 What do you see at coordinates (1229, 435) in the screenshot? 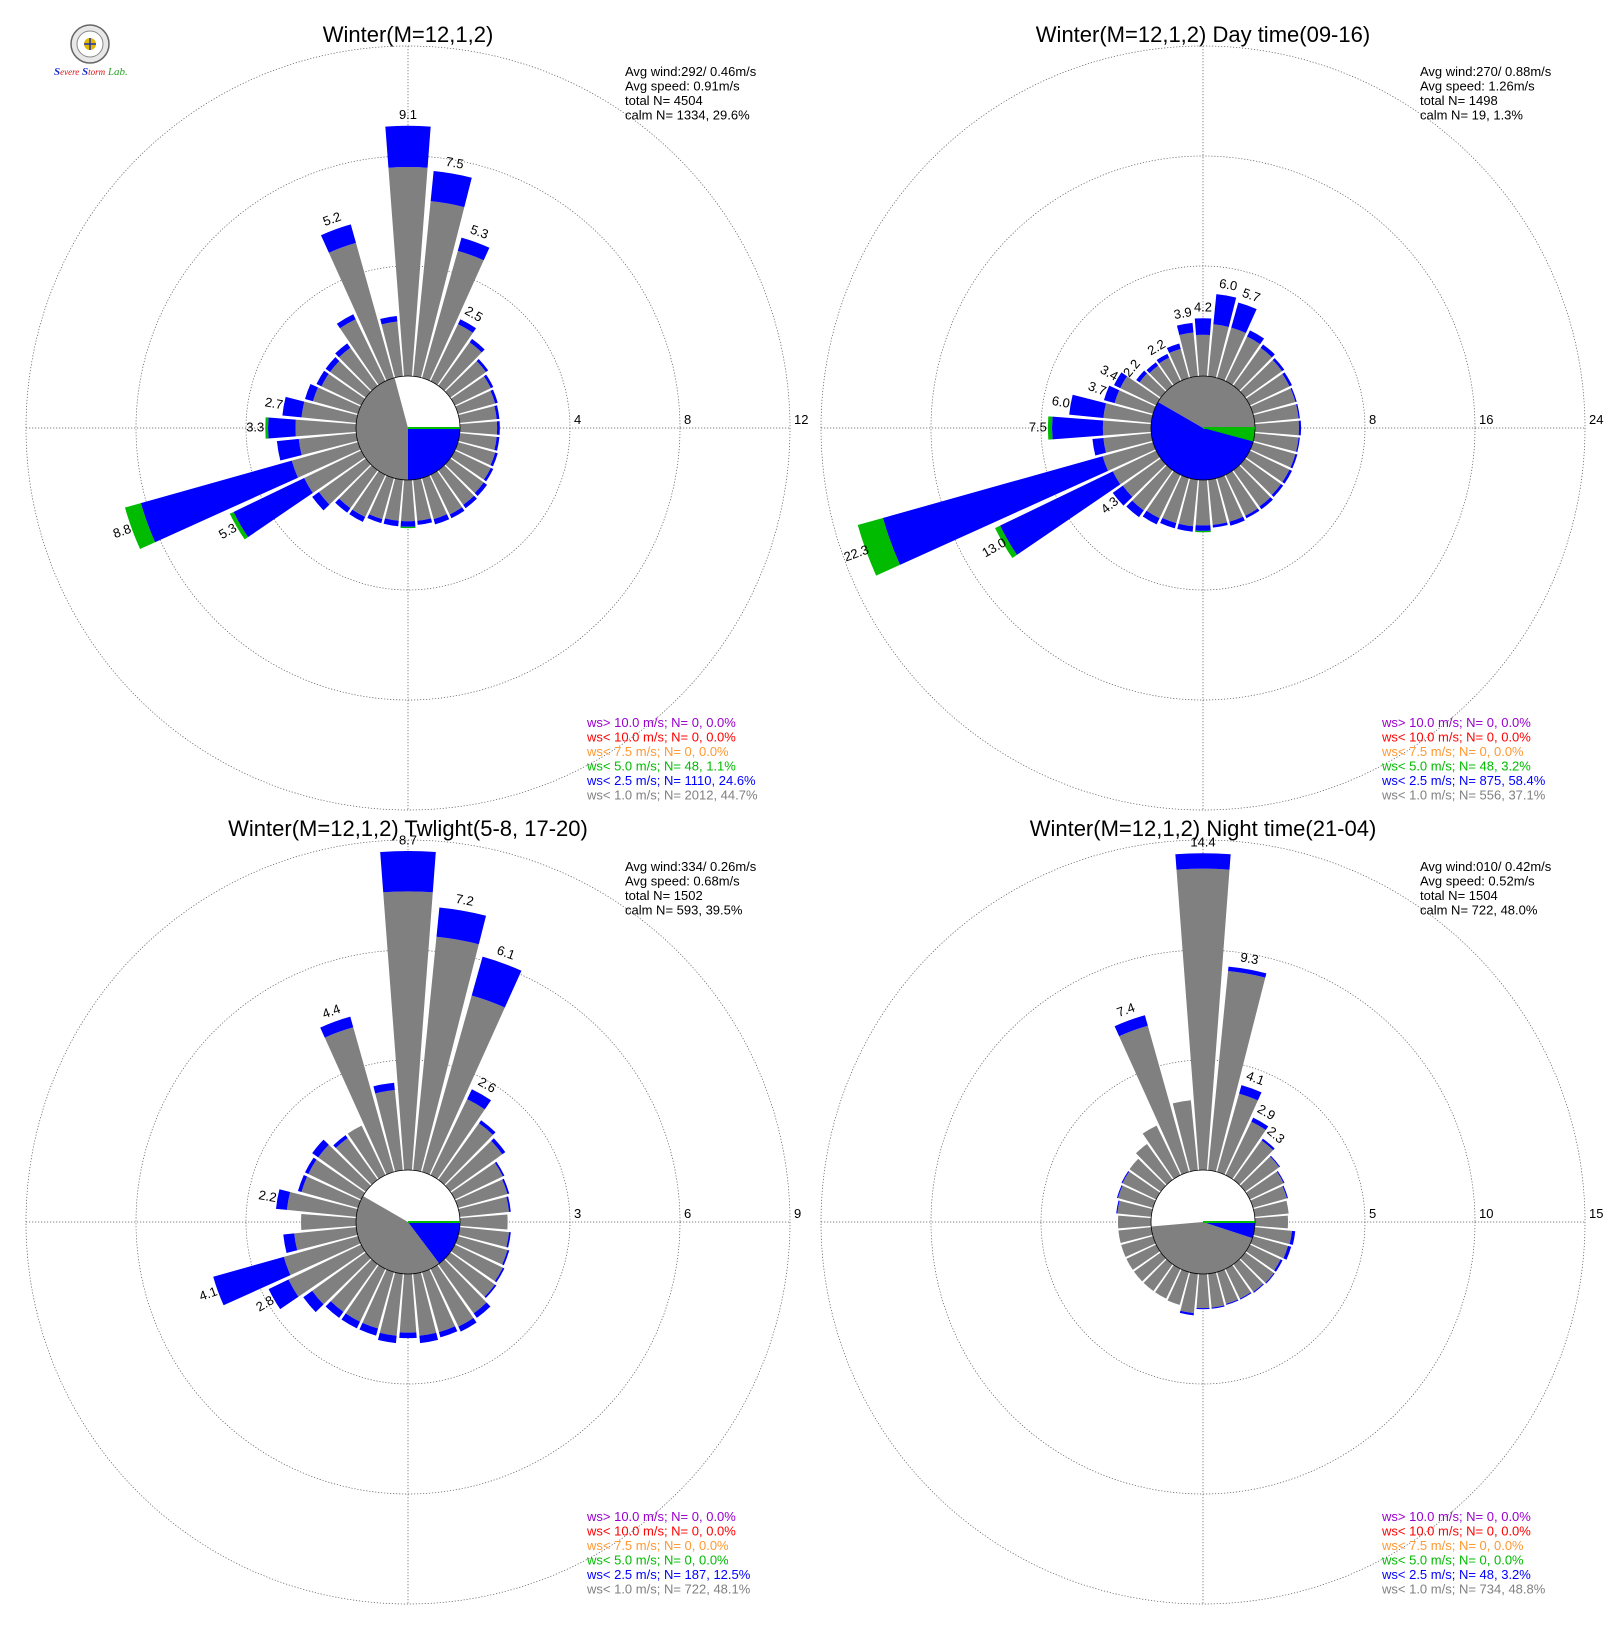
I see `calm-green-sector` at bounding box center [1229, 435].